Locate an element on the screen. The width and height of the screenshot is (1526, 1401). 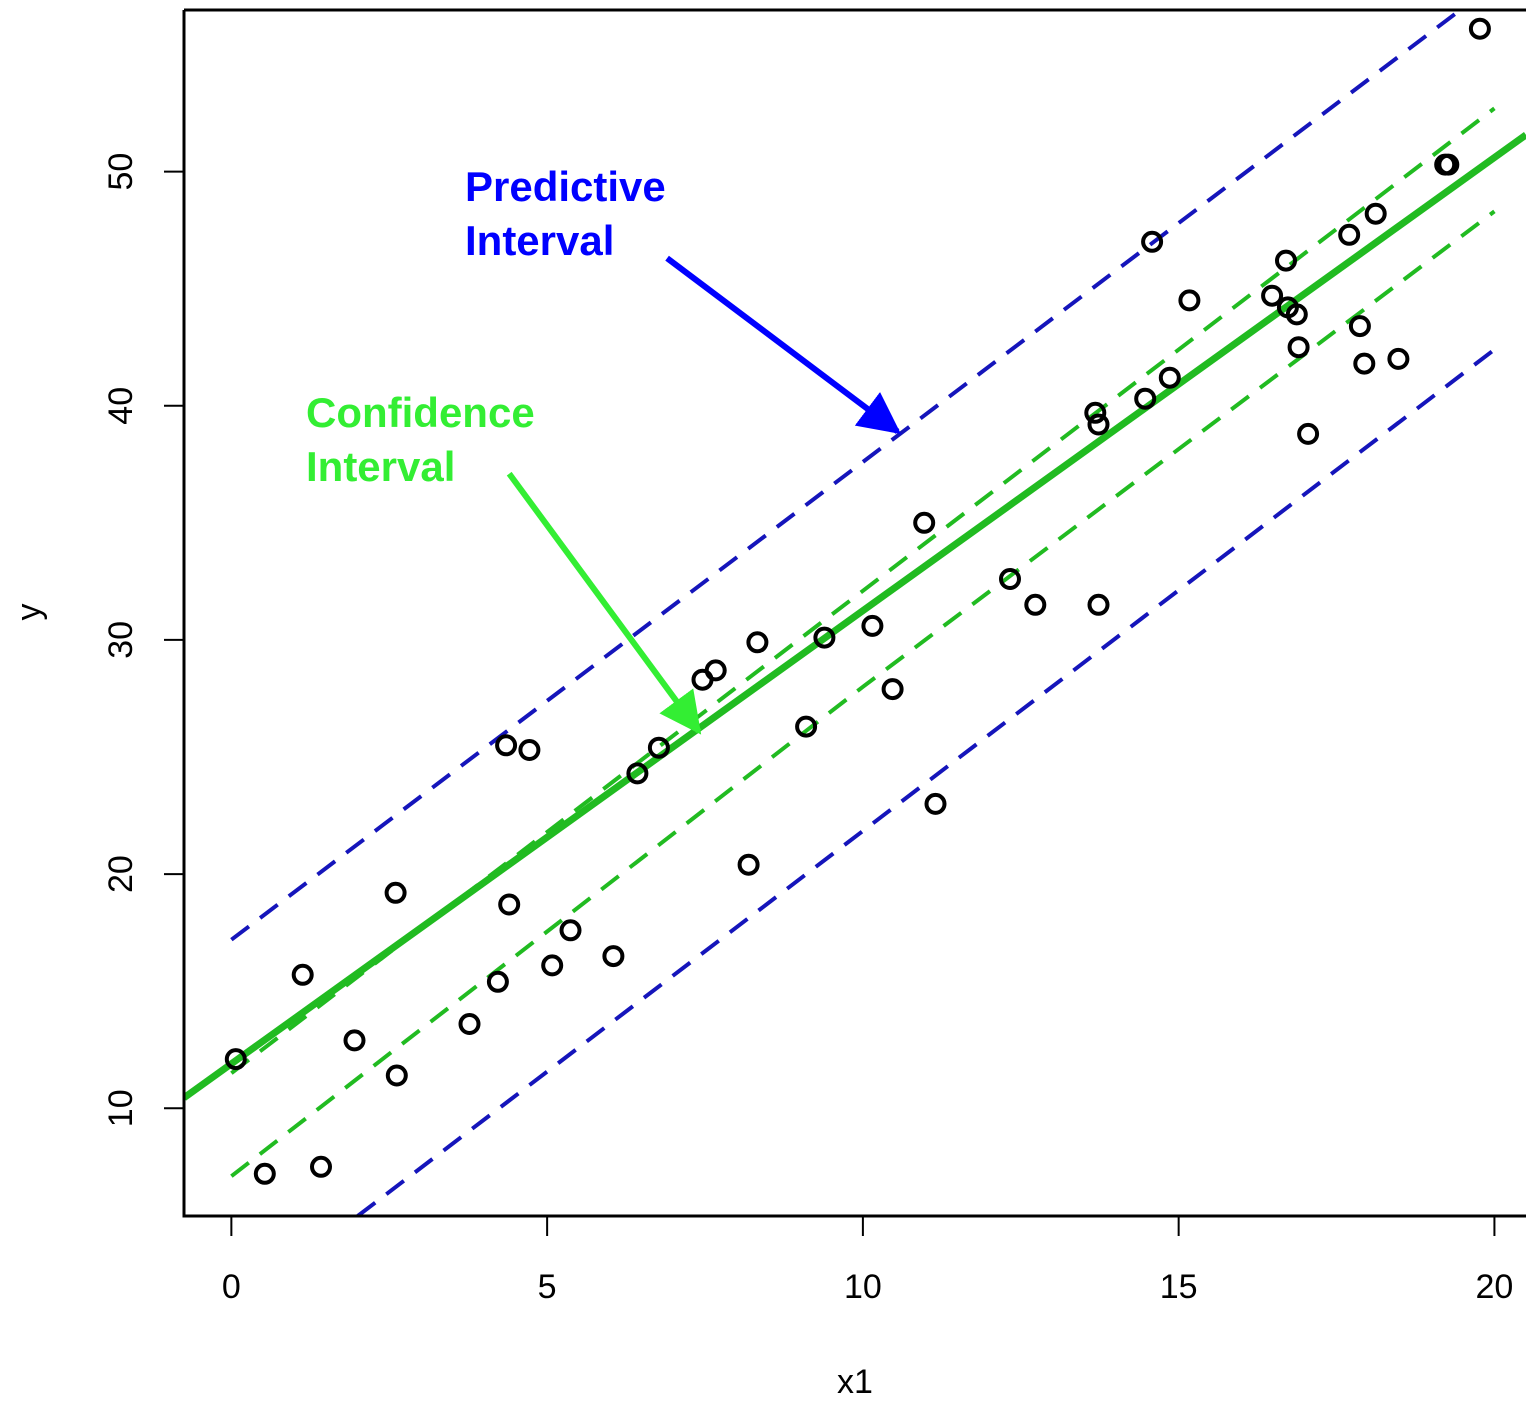
x-tick-label: 15 is located at coordinates (1179, 1287).